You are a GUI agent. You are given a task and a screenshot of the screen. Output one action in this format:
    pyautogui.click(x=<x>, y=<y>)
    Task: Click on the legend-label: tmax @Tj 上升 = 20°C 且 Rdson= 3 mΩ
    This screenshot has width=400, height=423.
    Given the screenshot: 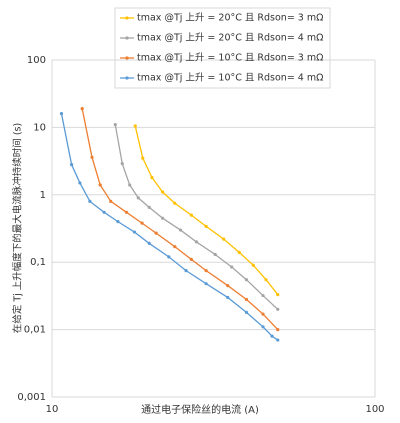 What is the action you would take?
    pyautogui.click(x=230, y=18)
    